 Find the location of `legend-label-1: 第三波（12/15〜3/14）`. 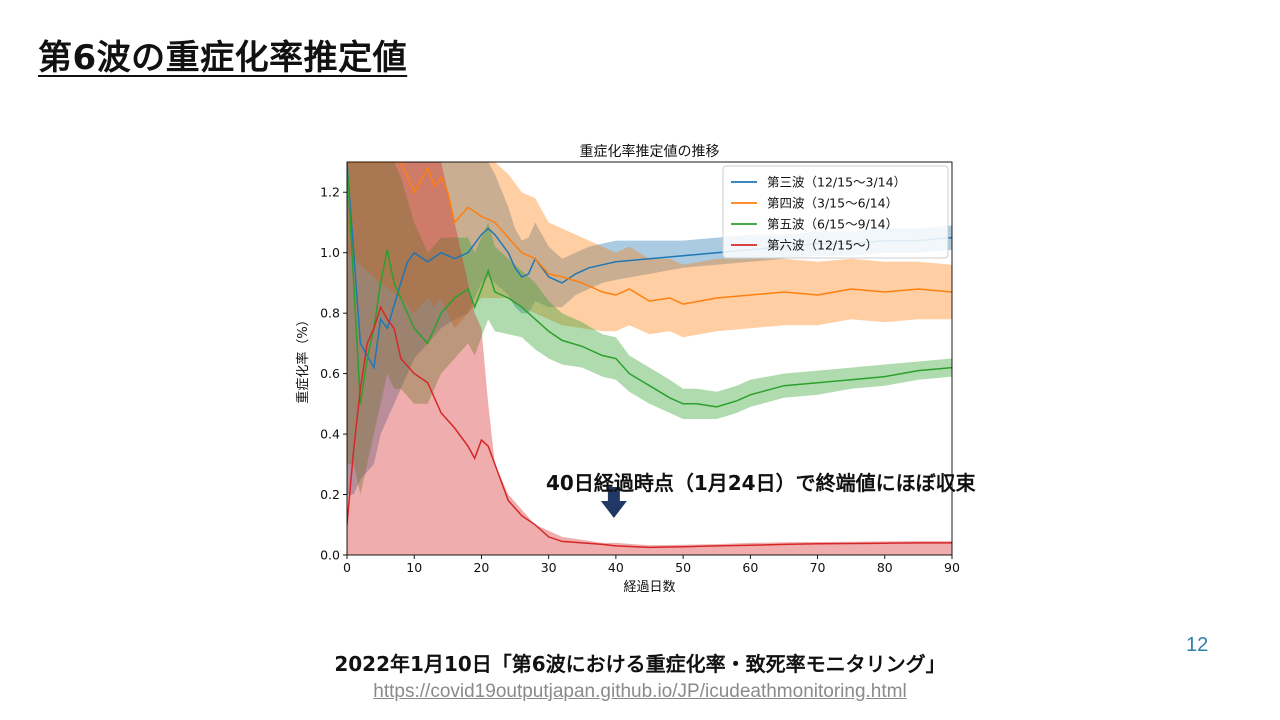

legend-label-1: 第三波（12/15〜3/14） is located at coordinates (836, 182).